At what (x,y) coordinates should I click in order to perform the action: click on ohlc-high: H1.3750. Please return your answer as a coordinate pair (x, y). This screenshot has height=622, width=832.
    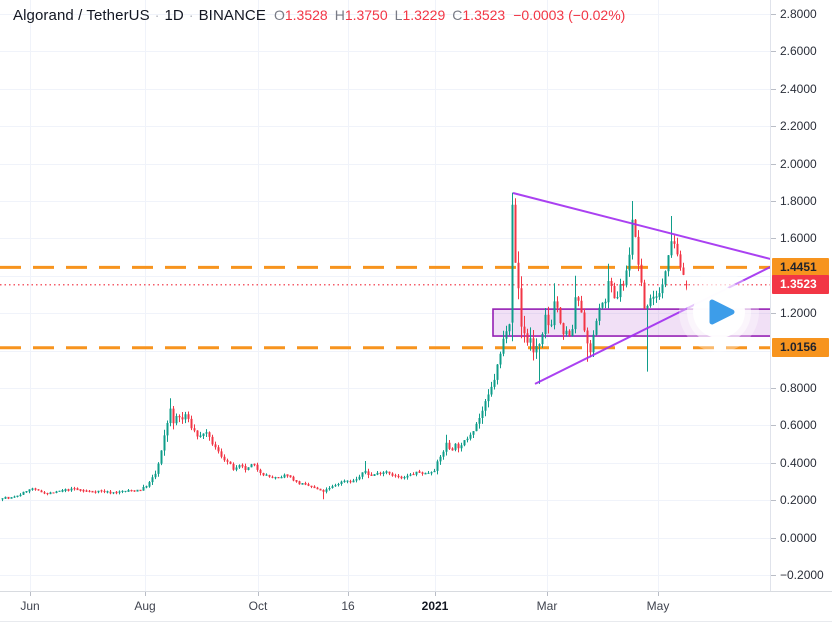
    Looking at the image, I should click on (361, 15).